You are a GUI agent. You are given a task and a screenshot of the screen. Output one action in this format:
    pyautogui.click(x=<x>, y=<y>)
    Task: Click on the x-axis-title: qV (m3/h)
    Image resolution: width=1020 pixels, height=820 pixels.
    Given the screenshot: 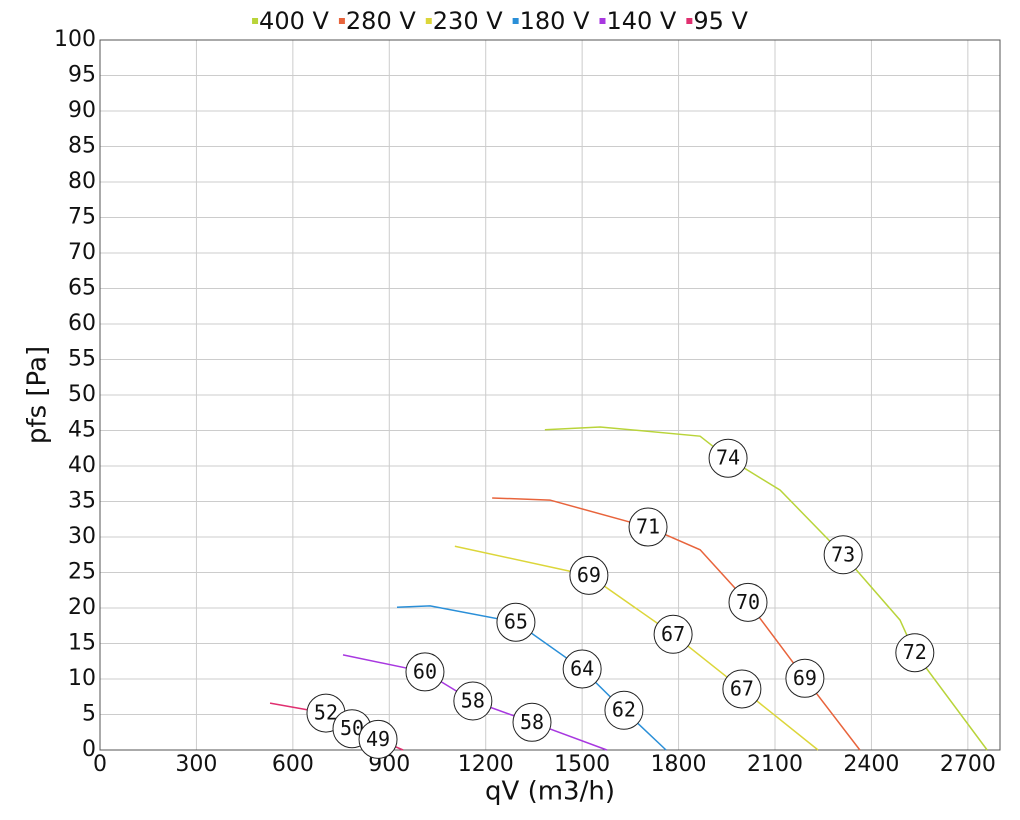 What is the action you would take?
    pyautogui.click(x=550, y=792)
    